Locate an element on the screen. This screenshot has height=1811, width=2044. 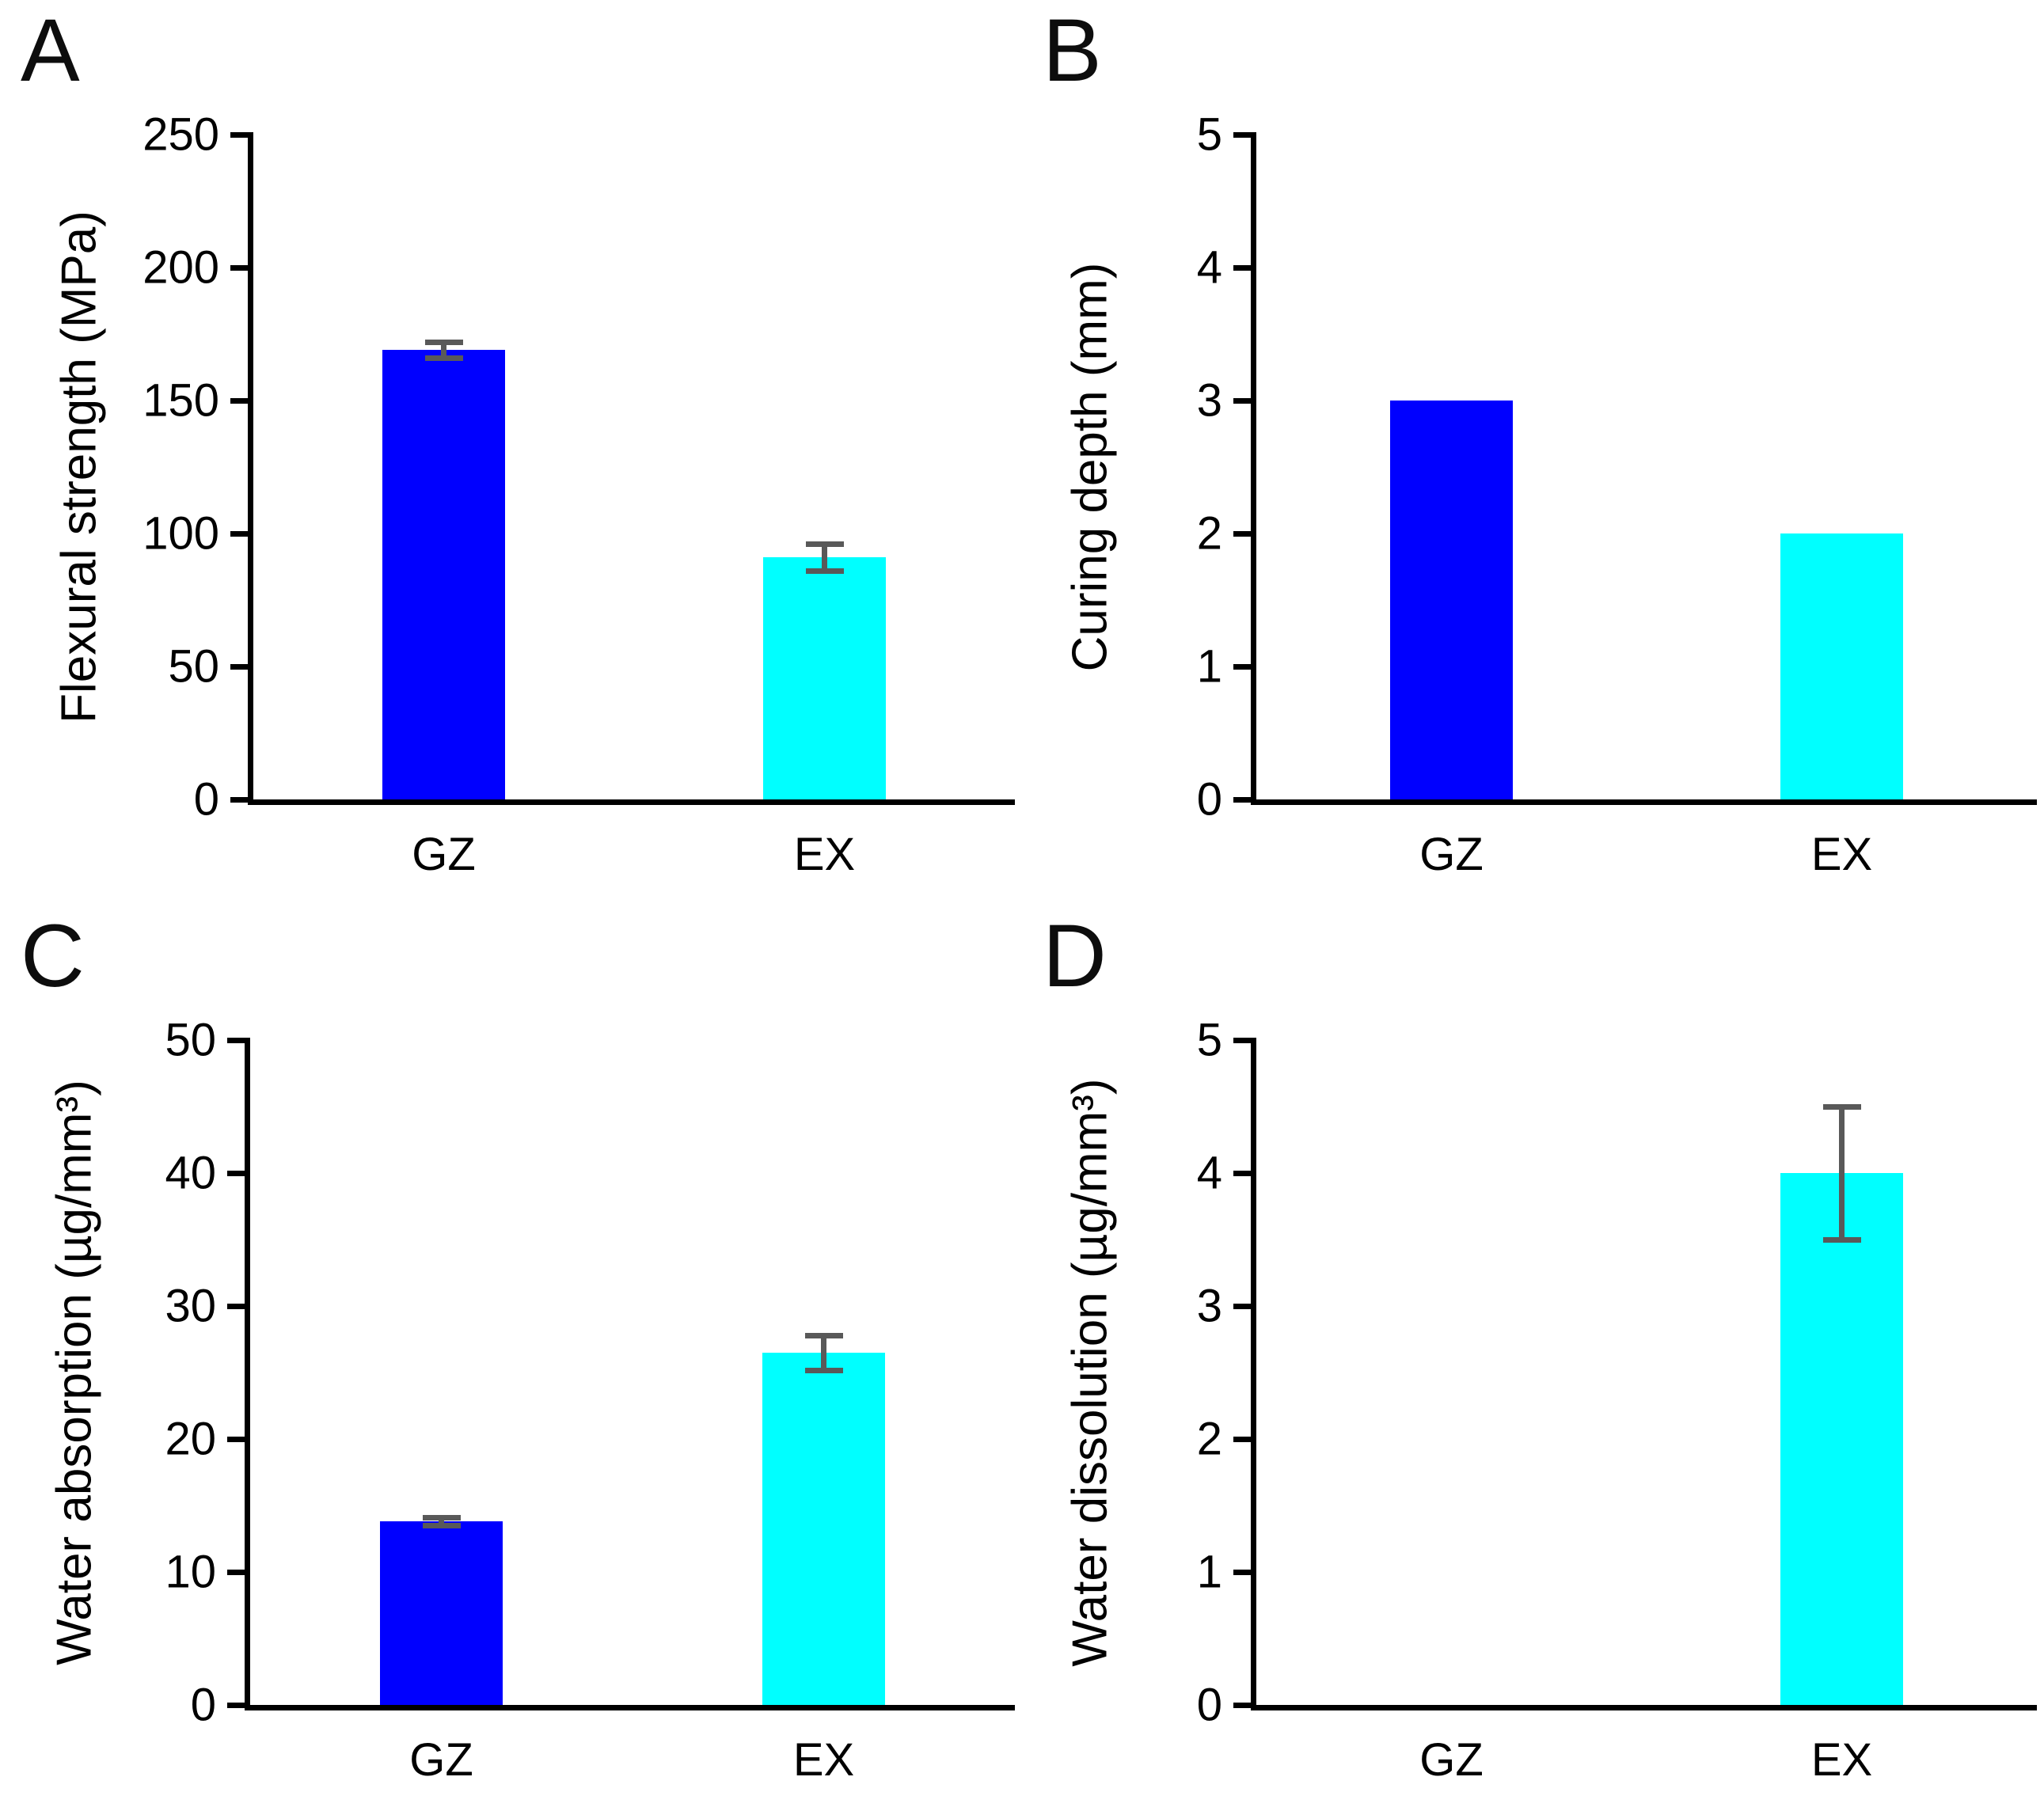
y-tick-label: 250 is located at coordinates (180, 134).